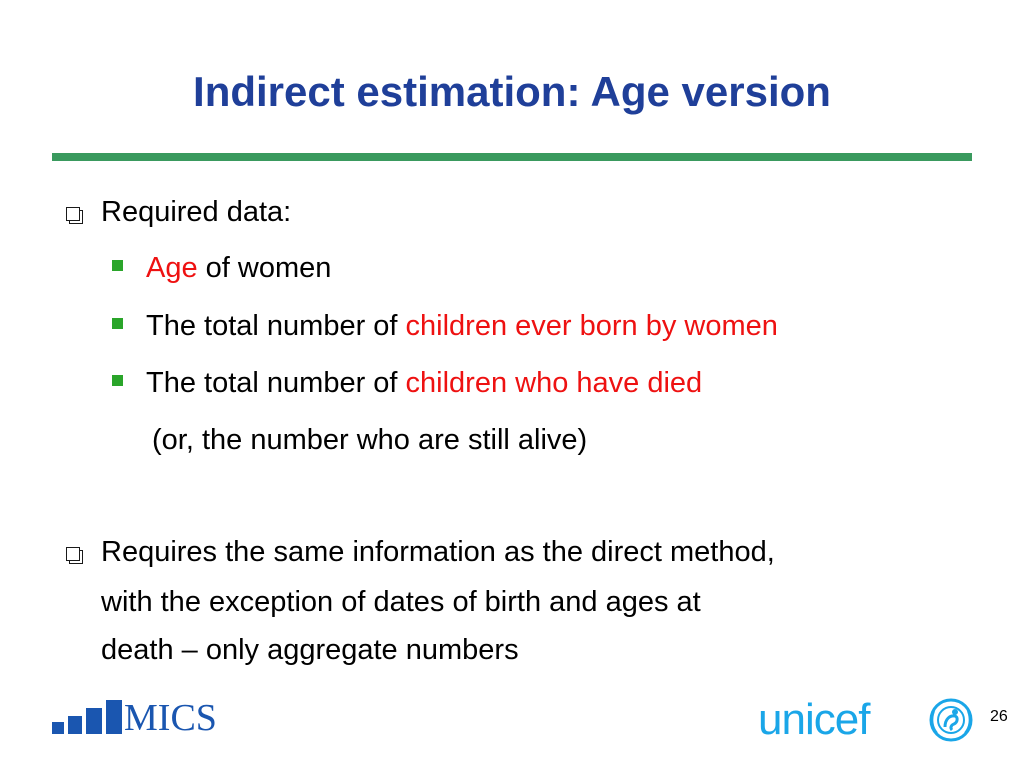  I want to click on highlight-age: Age, so click(172, 268).